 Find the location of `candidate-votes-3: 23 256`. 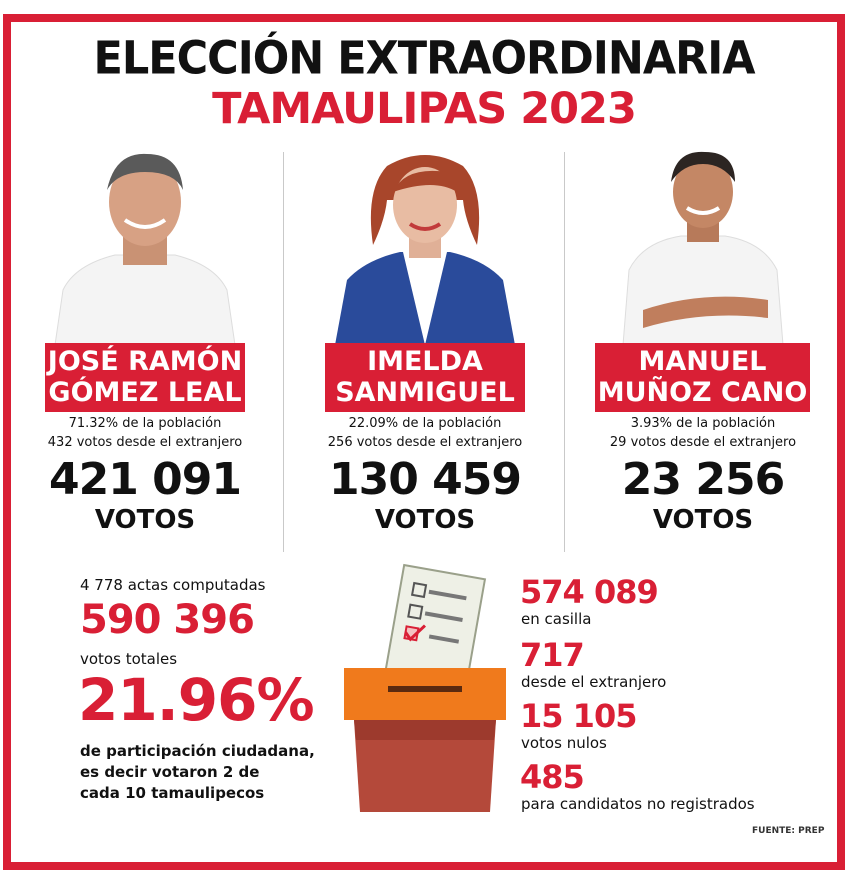

candidate-votes-3: 23 256 is located at coordinates (703, 479).